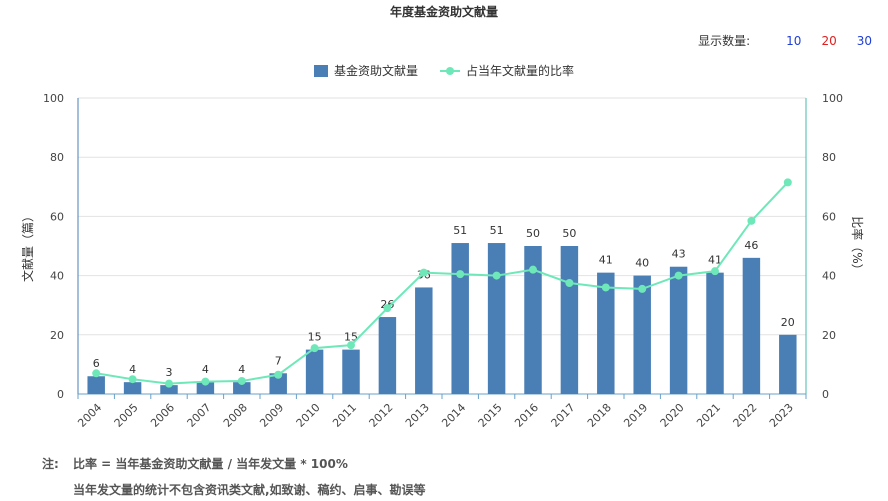  What do you see at coordinates (751, 245) in the screenshot?
I see `bar-value-label: 46` at bounding box center [751, 245].